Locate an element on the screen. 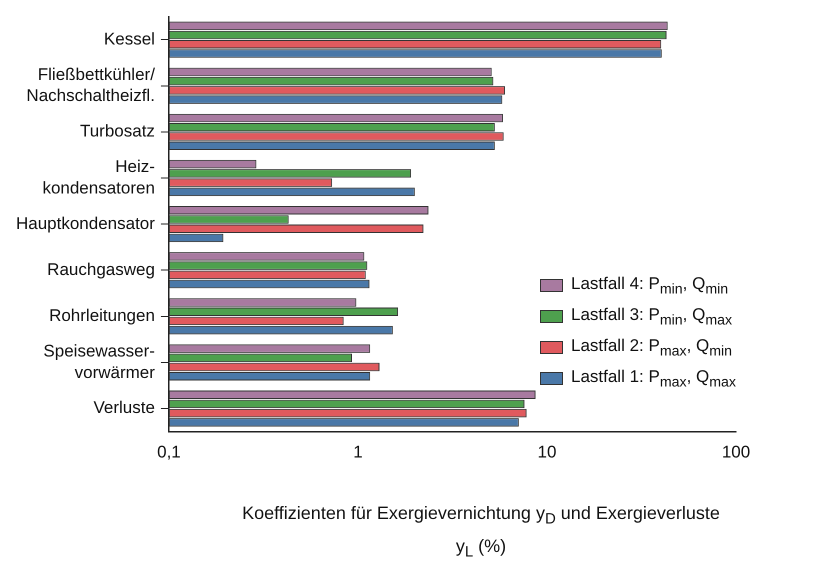 The image size is (836, 573). legend-label: Lastfall 3: P$_{min}$, Q$_{max}$ is located at coordinates (651, 316).